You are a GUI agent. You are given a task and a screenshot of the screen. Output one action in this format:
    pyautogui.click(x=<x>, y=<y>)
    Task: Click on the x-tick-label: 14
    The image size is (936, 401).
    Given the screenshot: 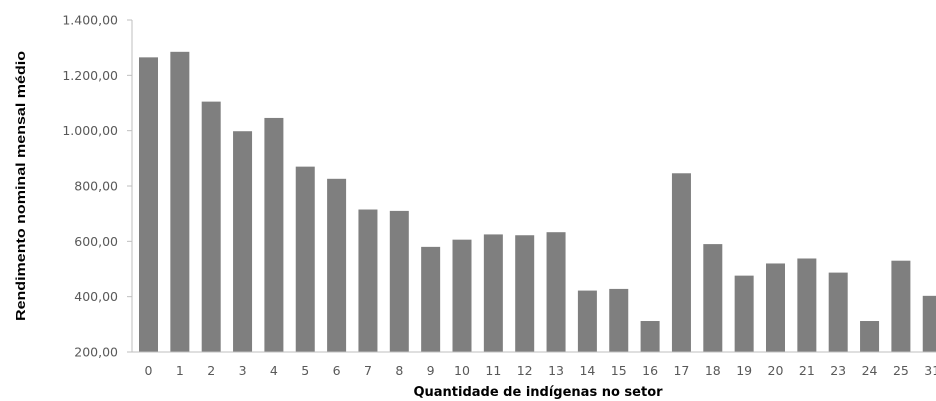 What is the action you would take?
    pyautogui.click(x=587, y=370)
    